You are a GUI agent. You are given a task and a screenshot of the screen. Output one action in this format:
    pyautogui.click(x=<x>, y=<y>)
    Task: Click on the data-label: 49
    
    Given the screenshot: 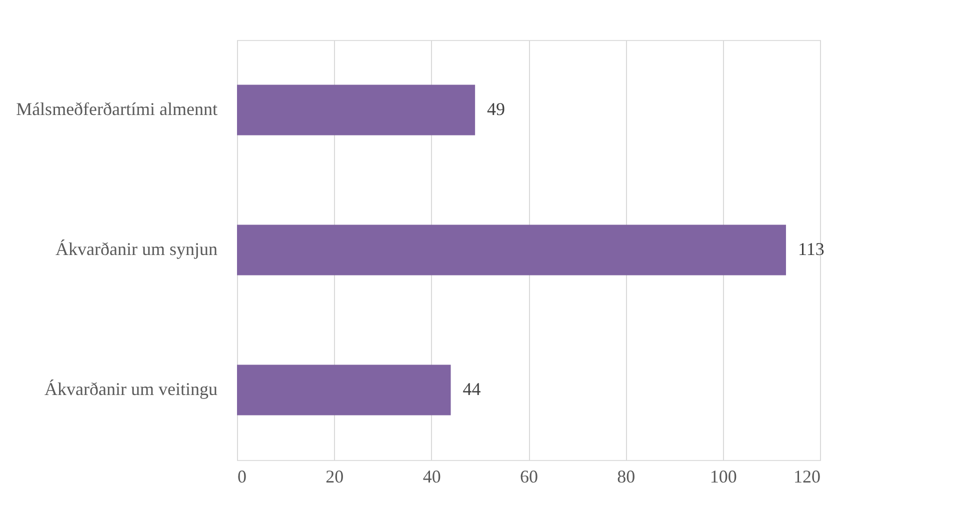 What is the action you would take?
    pyautogui.click(x=496, y=109)
    